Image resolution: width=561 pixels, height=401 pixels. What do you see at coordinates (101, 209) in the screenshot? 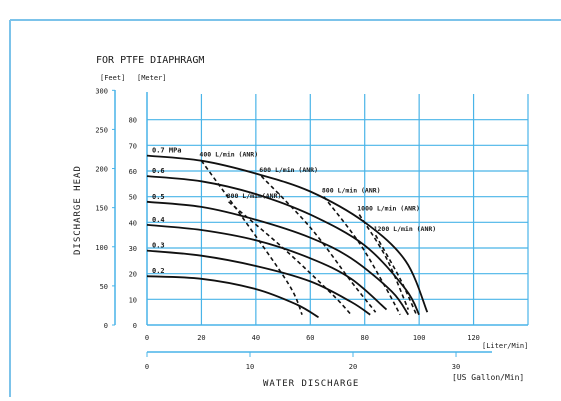
I see `feet-tick-label: 150` at bounding box center [101, 209].